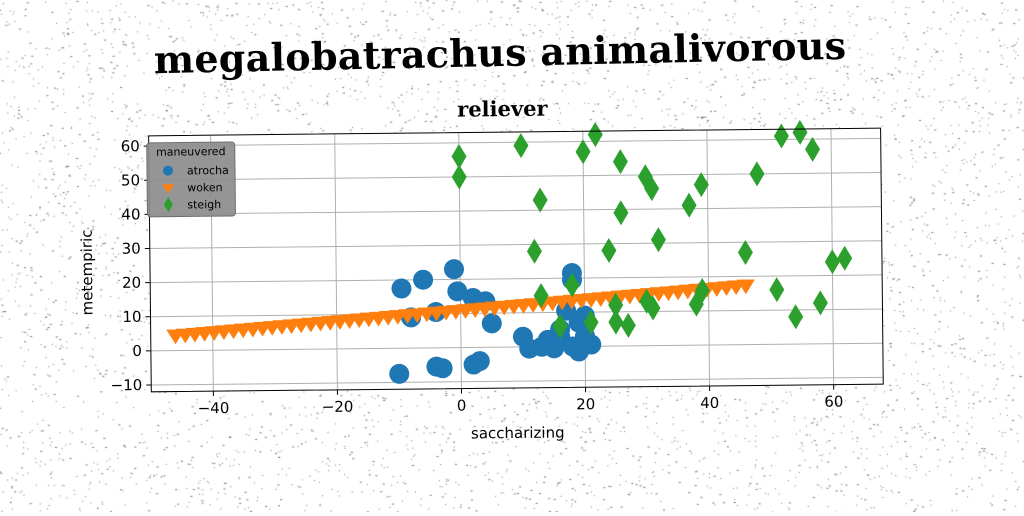 This screenshot has height=516, width=1024. I want to click on x-tick-label: −40, so click(214, 408).